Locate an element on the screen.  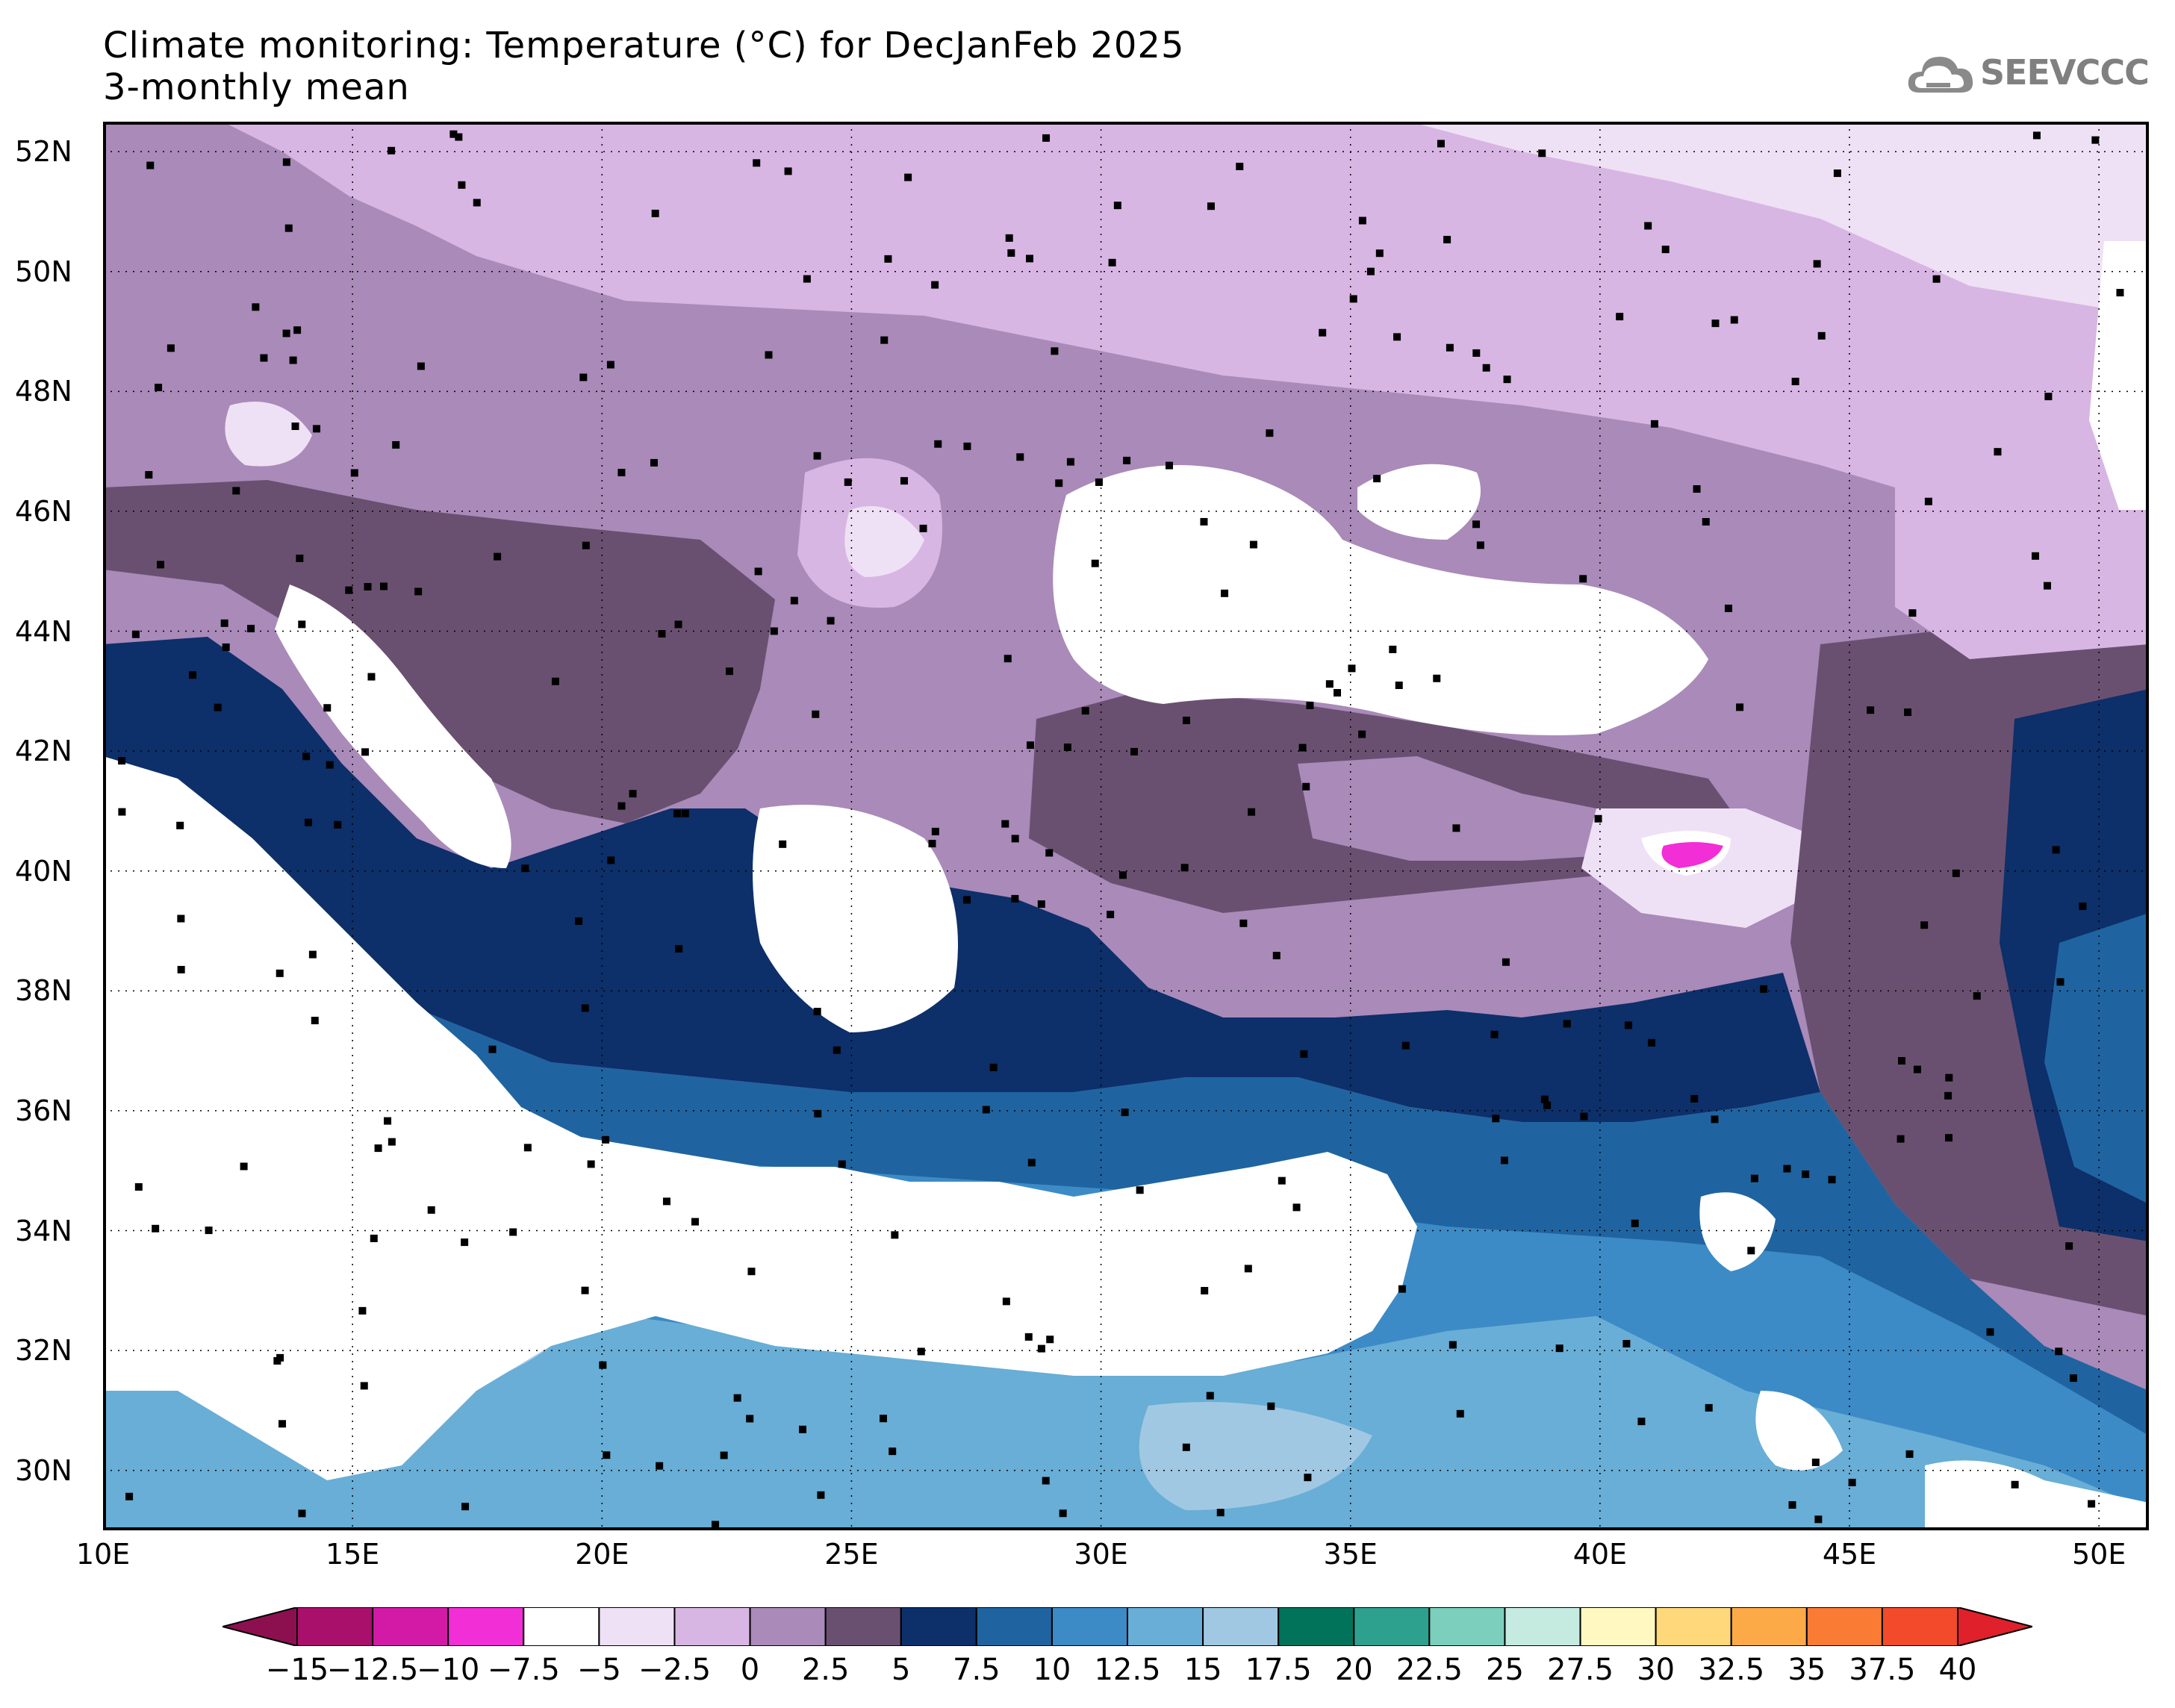
colorbar-tick-label: 15 is located at coordinates (1202, 1670).